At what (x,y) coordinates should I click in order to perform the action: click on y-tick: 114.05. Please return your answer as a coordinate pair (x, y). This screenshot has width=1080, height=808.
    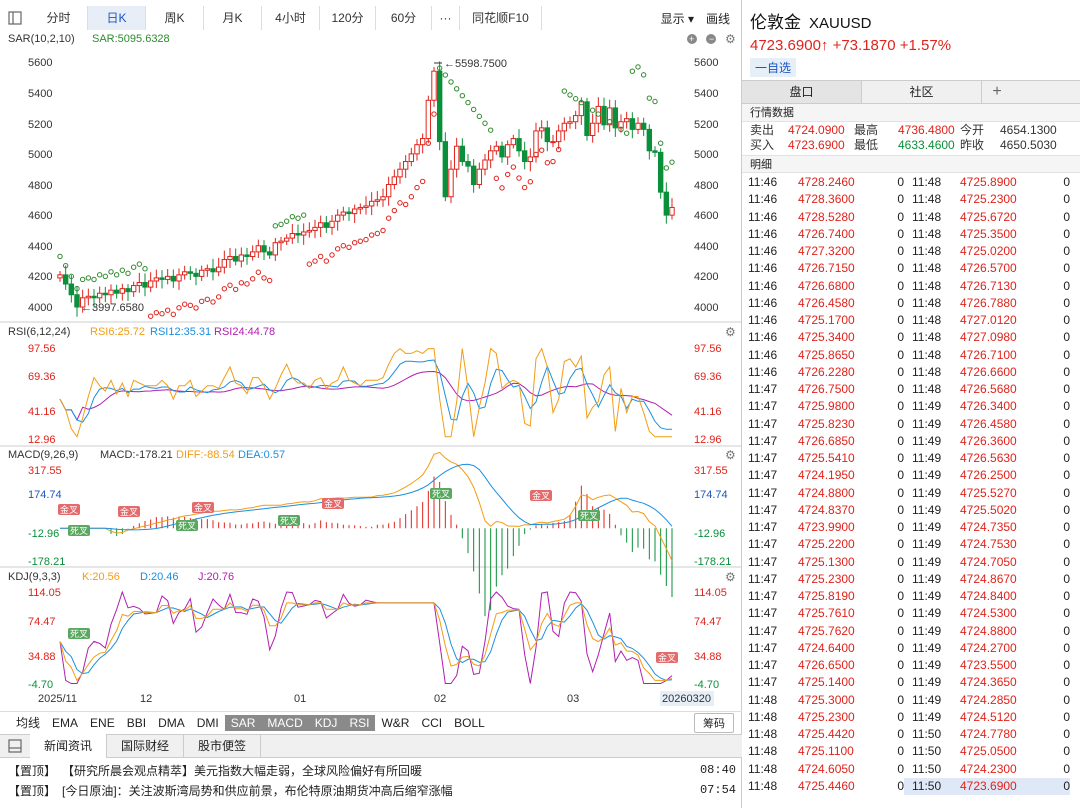
    Looking at the image, I should click on (710, 593).